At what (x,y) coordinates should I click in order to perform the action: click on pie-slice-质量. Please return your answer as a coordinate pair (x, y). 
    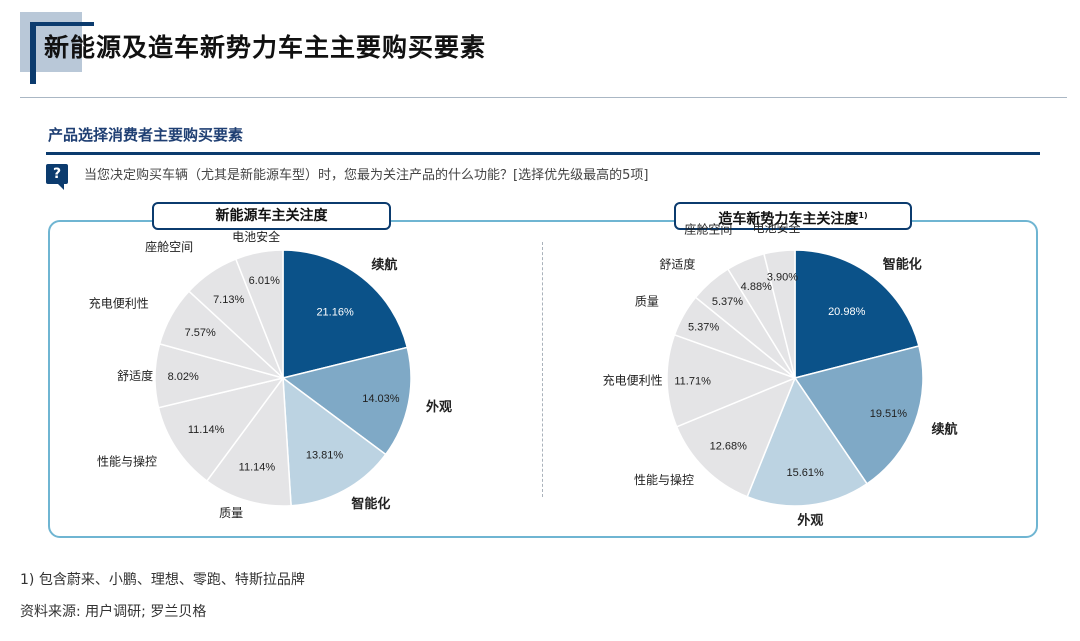
    Looking at the image, I should click on (248, 441).